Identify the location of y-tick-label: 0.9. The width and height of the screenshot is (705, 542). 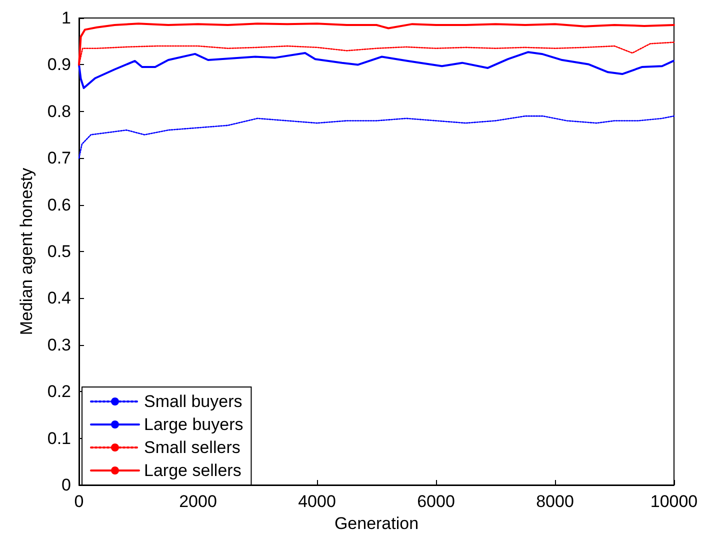
(59, 64).